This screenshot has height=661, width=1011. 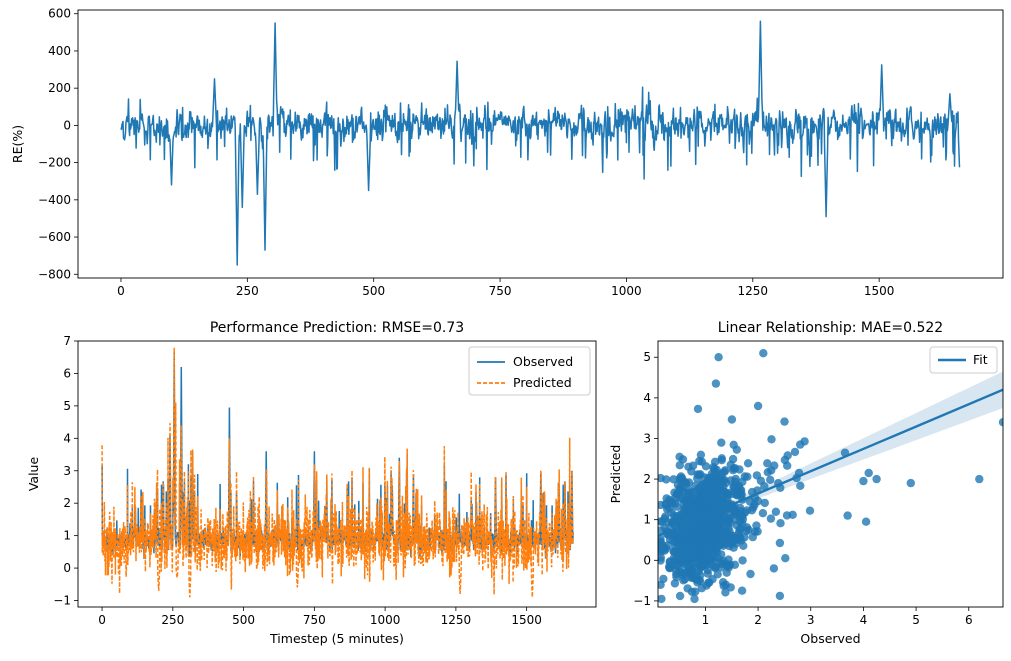 What do you see at coordinates (59, 51) in the screenshot?
I see `re-chart-ytick-label: 400` at bounding box center [59, 51].